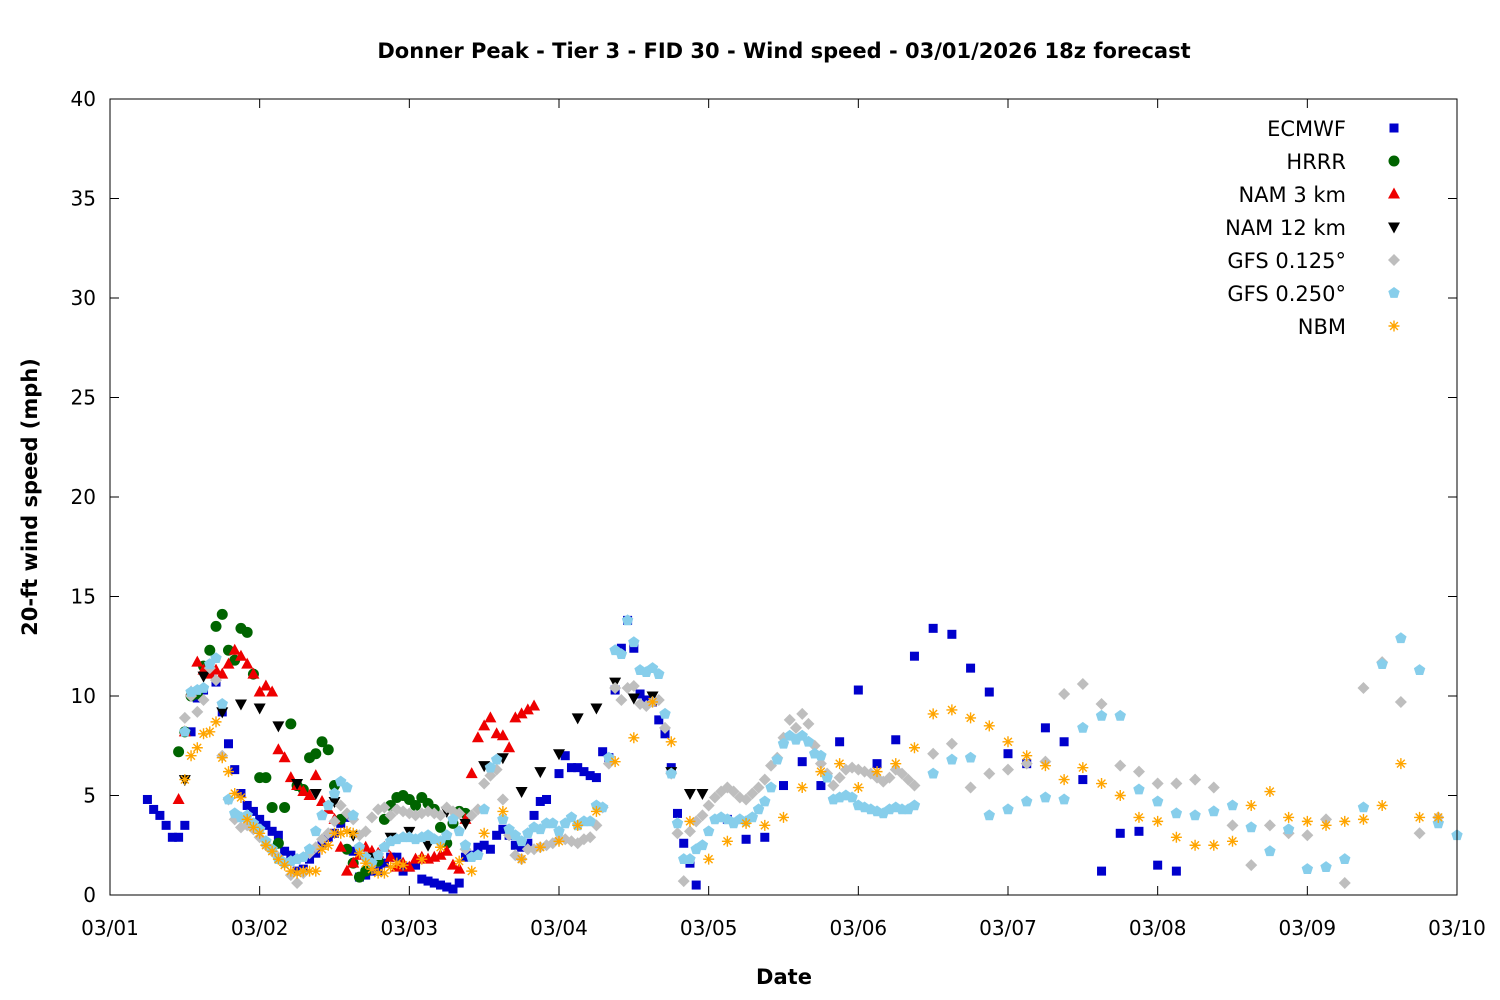 This screenshot has height=1000, width=1500. What do you see at coordinates (709, 928) in the screenshot?
I see `x-tick-label: 03/05` at bounding box center [709, 928].